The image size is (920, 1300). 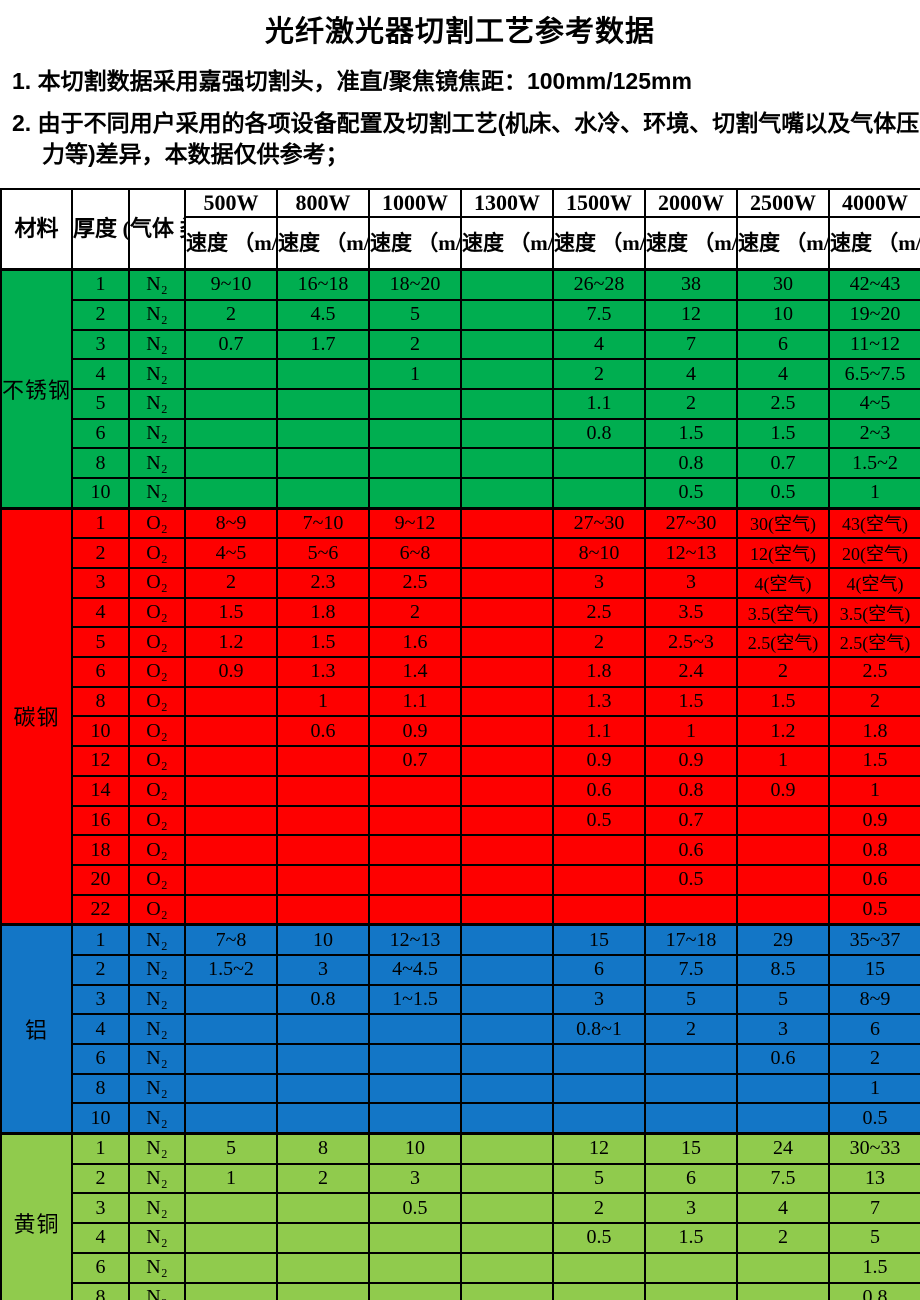 I want to click on thickness-cell: 8, so click(x=100, y=1088).